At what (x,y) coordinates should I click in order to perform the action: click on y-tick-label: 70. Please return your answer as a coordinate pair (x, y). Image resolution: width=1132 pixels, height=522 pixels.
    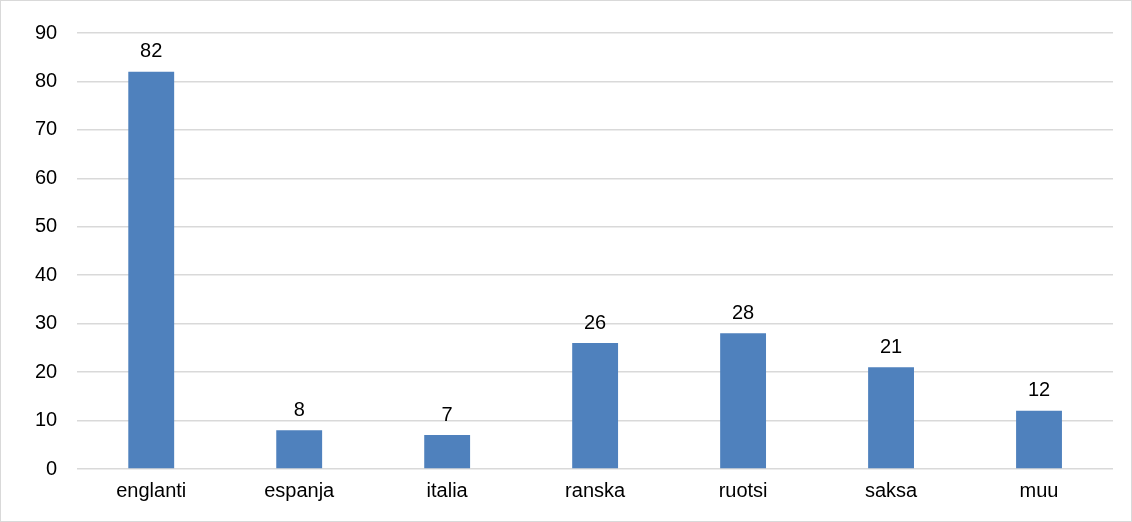
    Looking at the image, I should click on (46, 128).